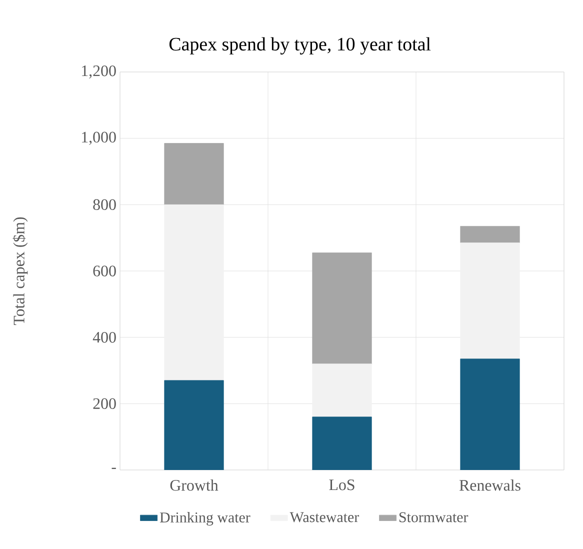 This screenshot has width=583, height=549. What do you see at coordinates (20, 271) in the screenshot?
I see `y-axis-title: Total capex ($m)` at bounding box center [20, 271].